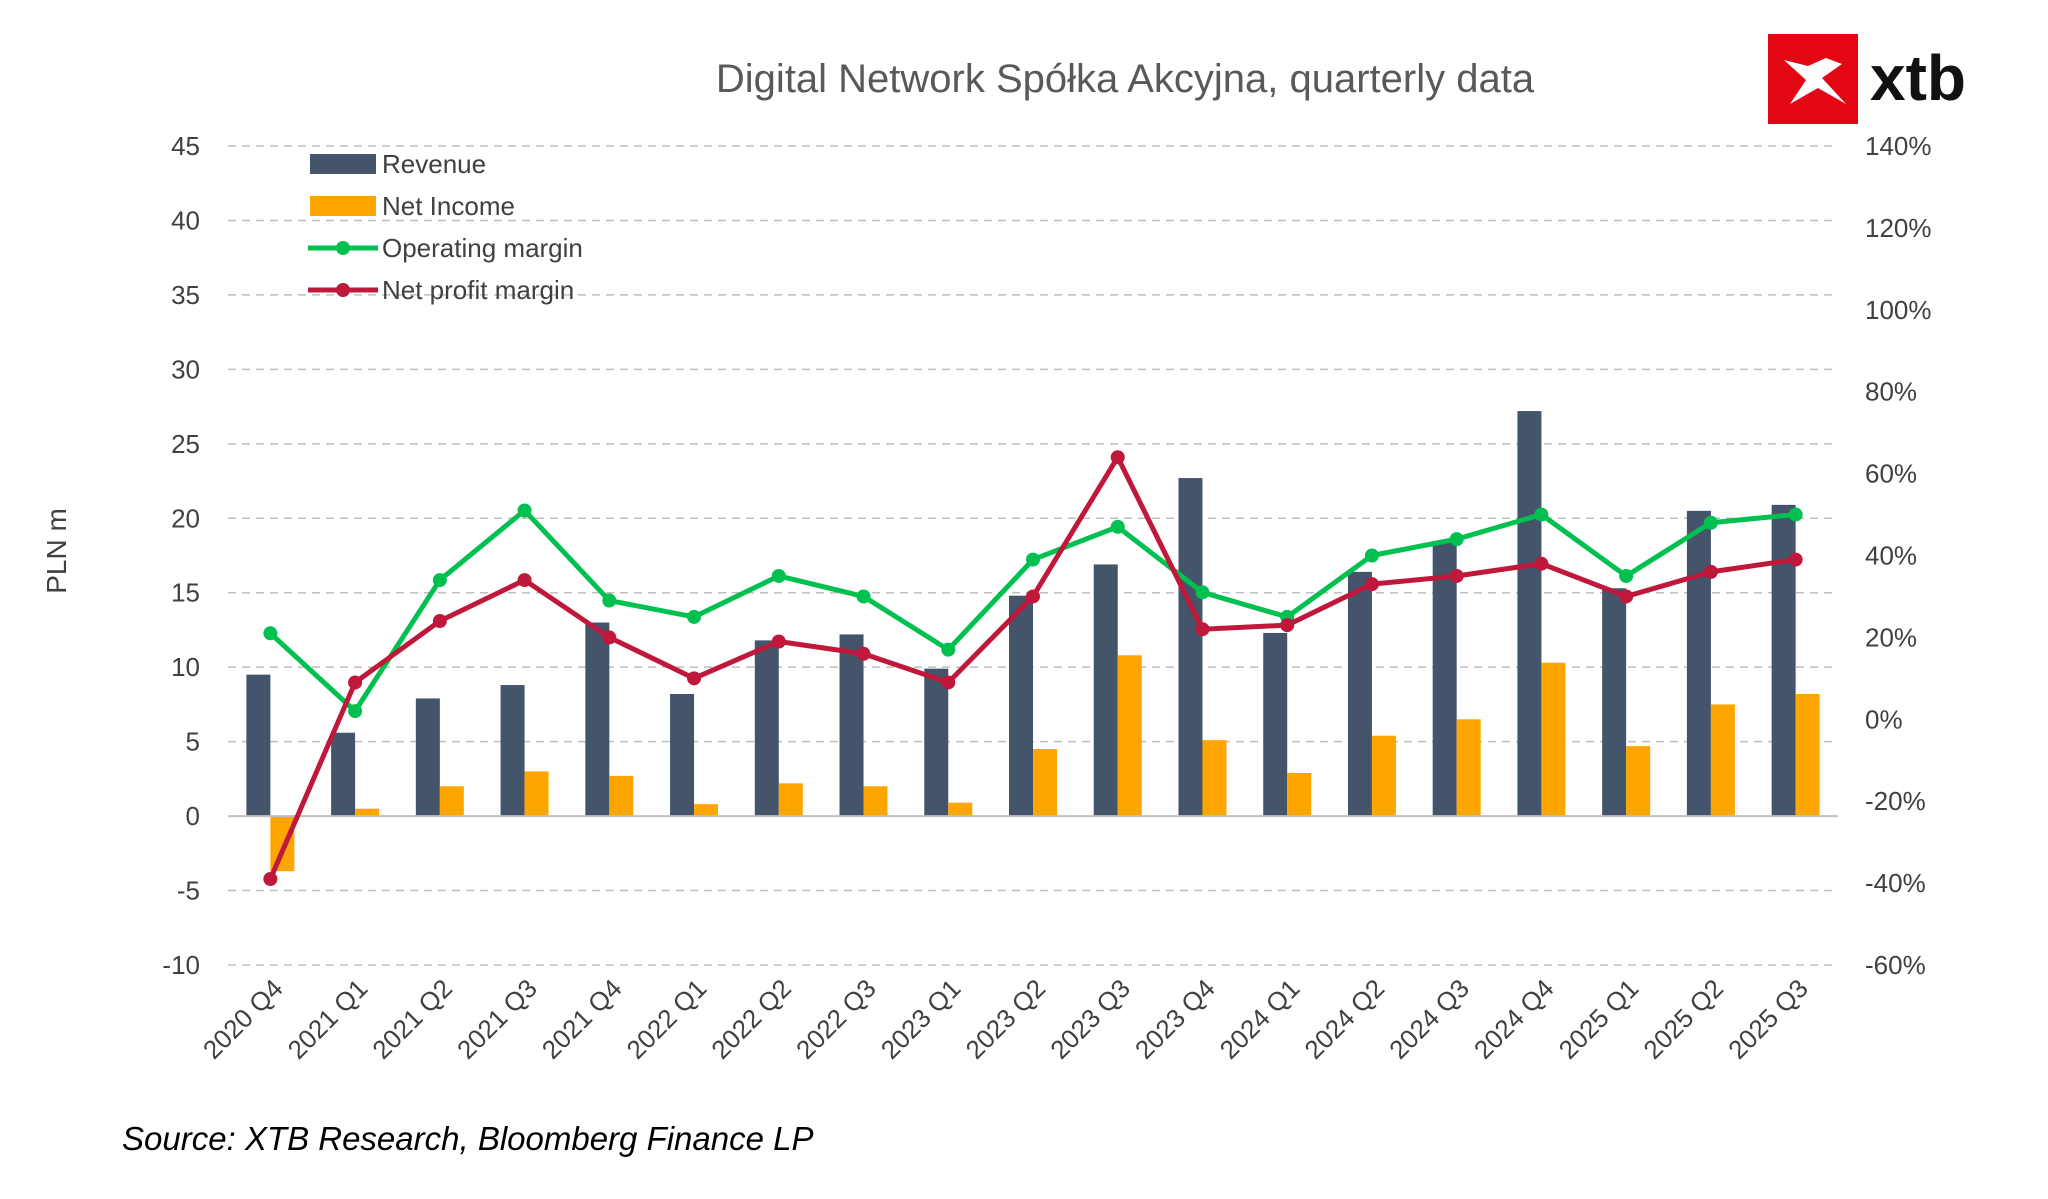 This screenshot has width=2048, height=1199. I want to click on x-tick-label: 2021 Q4, so click(582, 1019).